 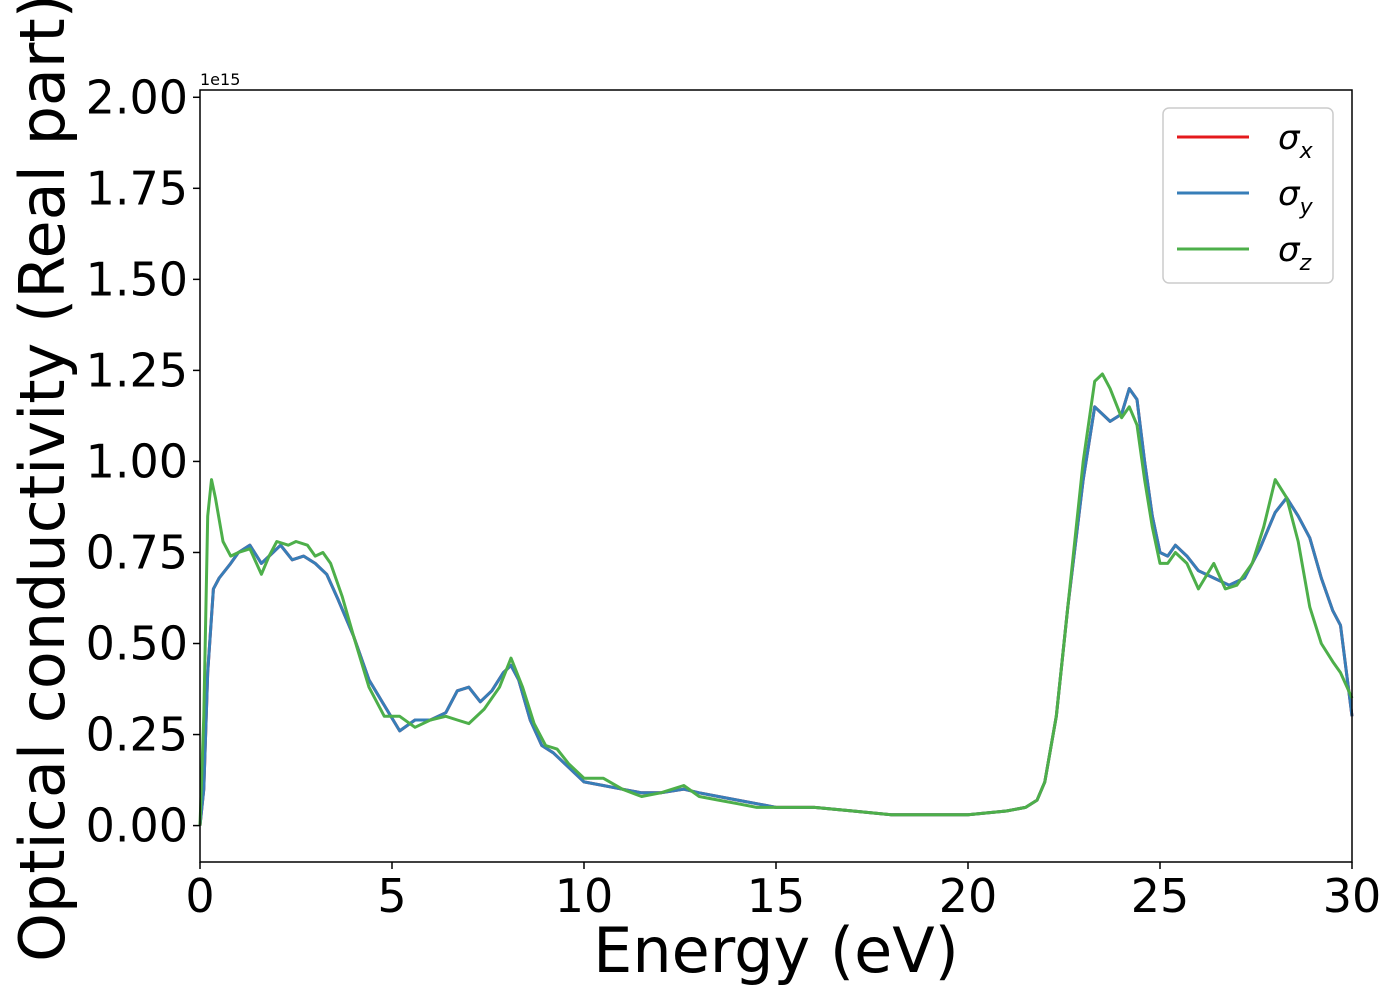 What do you see at coordinates (137, 552) in the screenshot?
I see `y-tick-label: 0.75` at bounding box center [137, 552].